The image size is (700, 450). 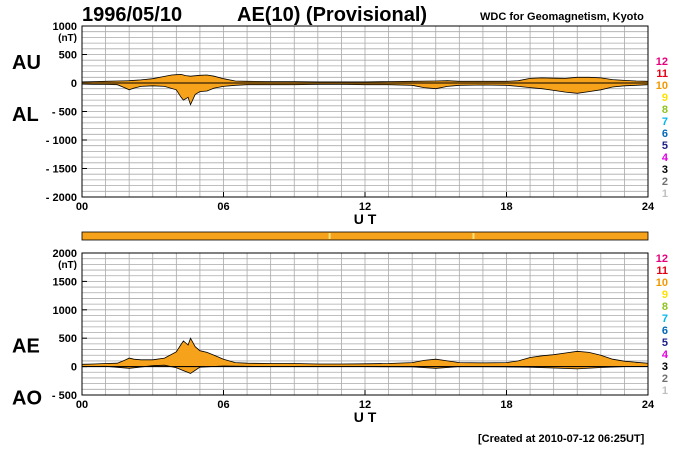 I want to click on series-ae-area, so click(x=365, y=352).